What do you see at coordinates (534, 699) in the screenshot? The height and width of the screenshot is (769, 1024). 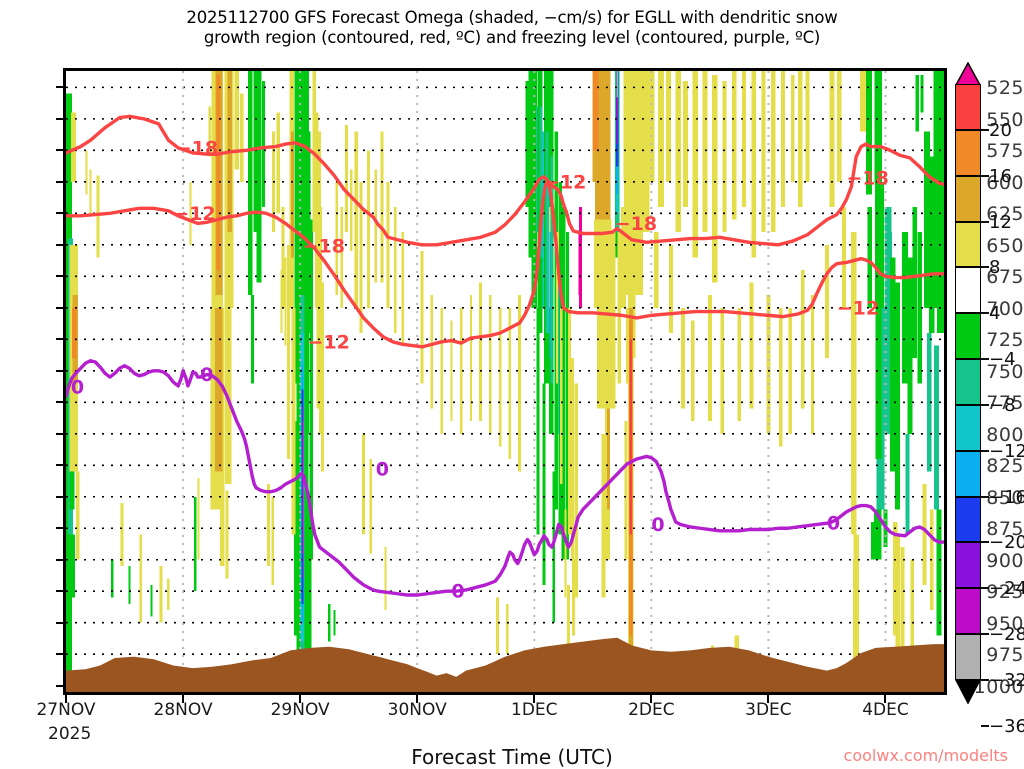 I see `x-axis-tick-mark-1dec` at bounding box center [534, 699].